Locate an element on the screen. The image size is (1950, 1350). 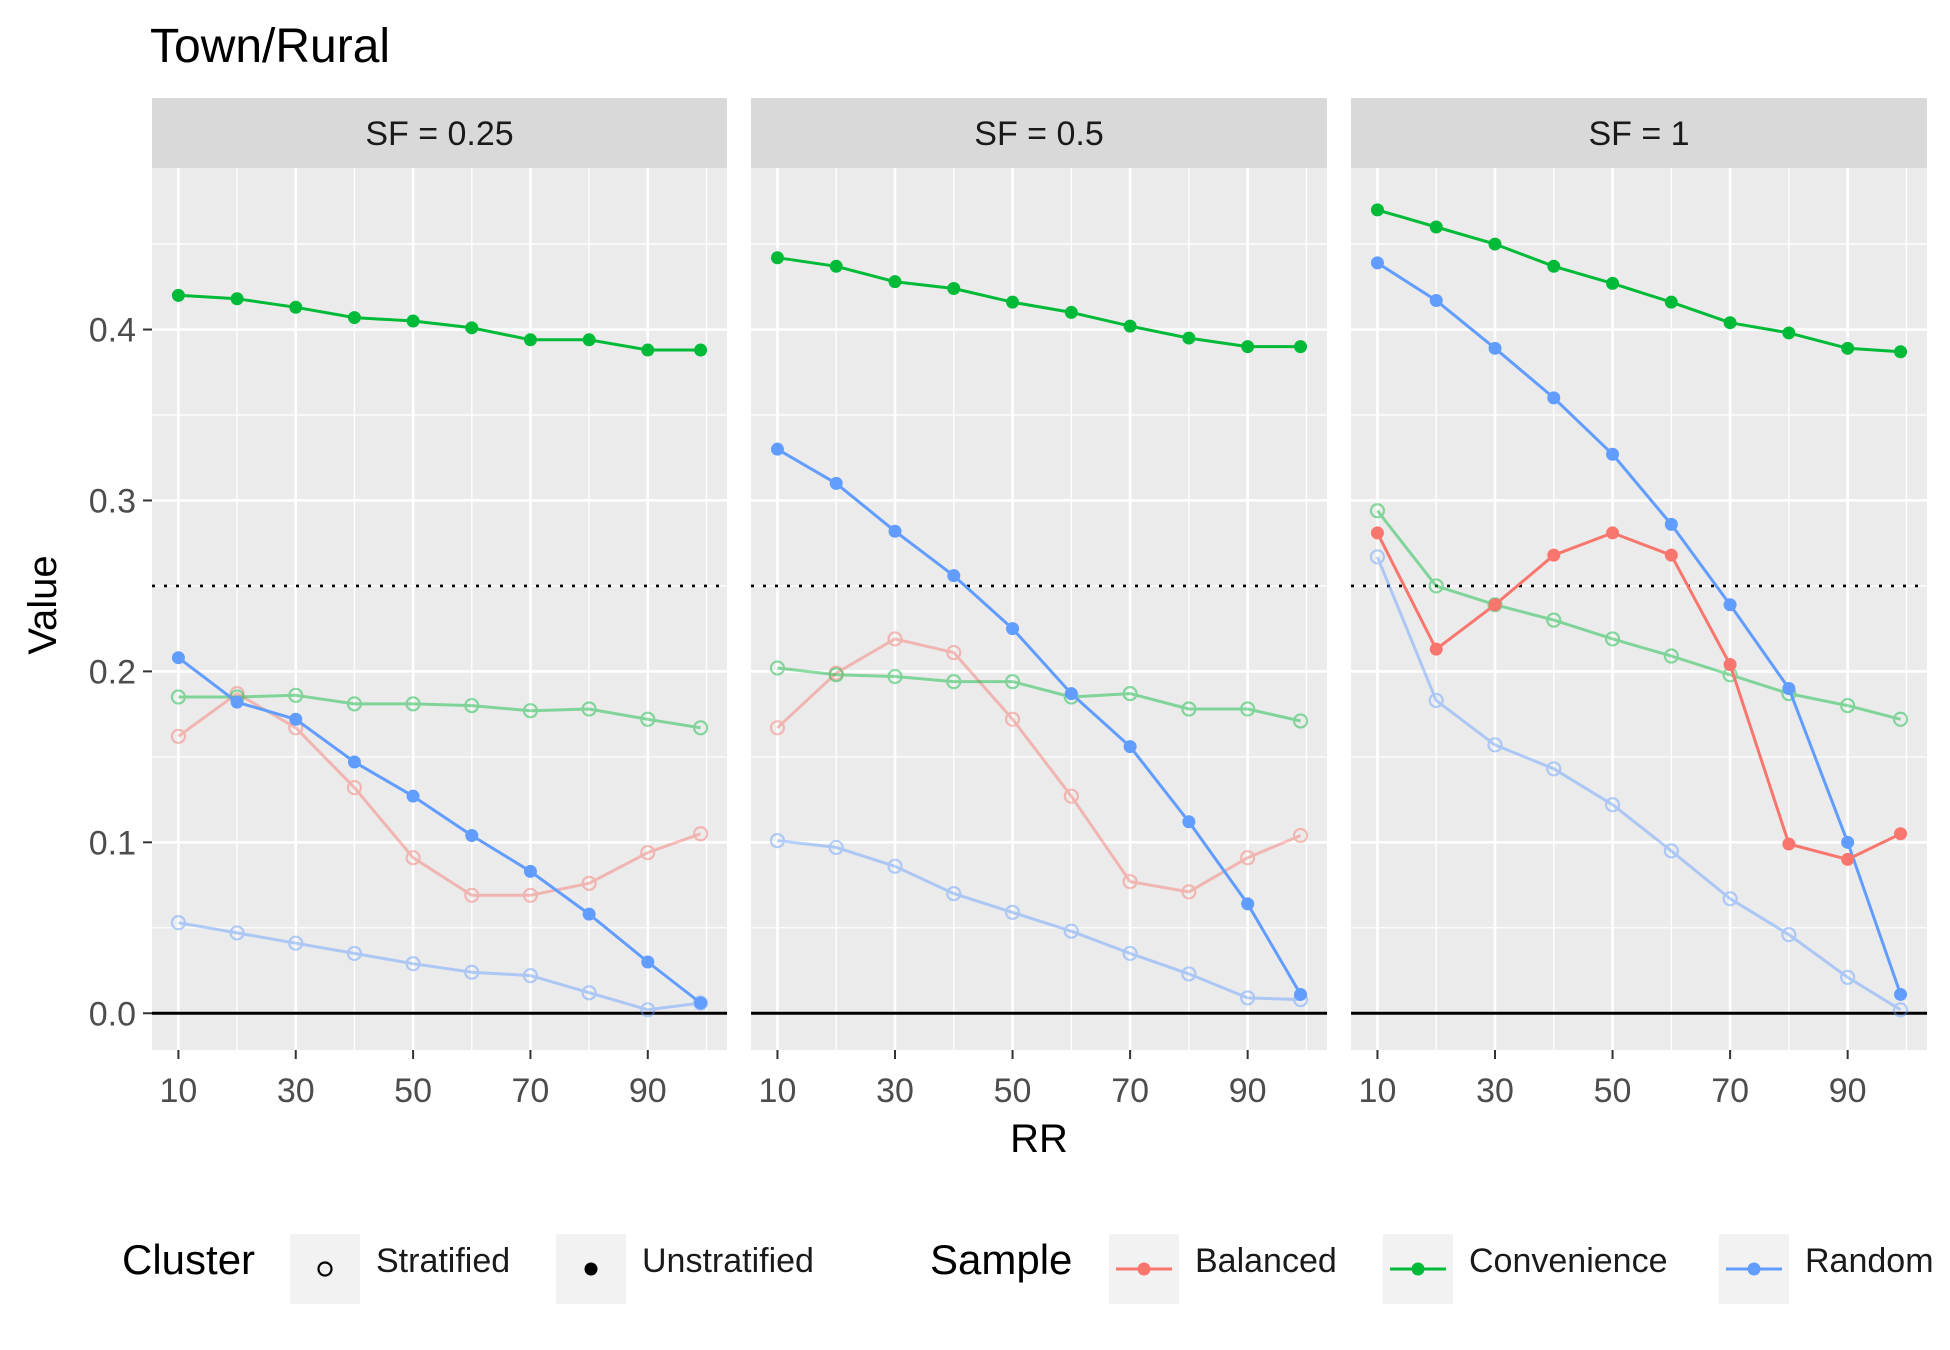
series-convenience-stratified is located at coordinates (1039, 694).